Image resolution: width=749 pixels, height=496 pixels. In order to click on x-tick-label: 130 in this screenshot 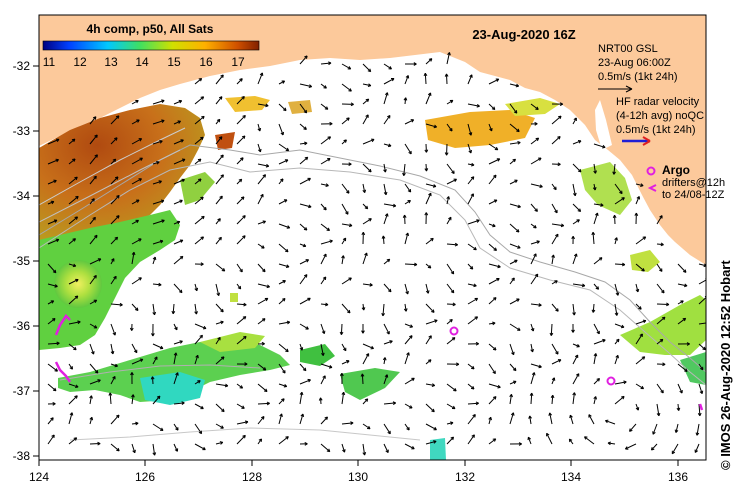, I will do `click(358, 477)`.